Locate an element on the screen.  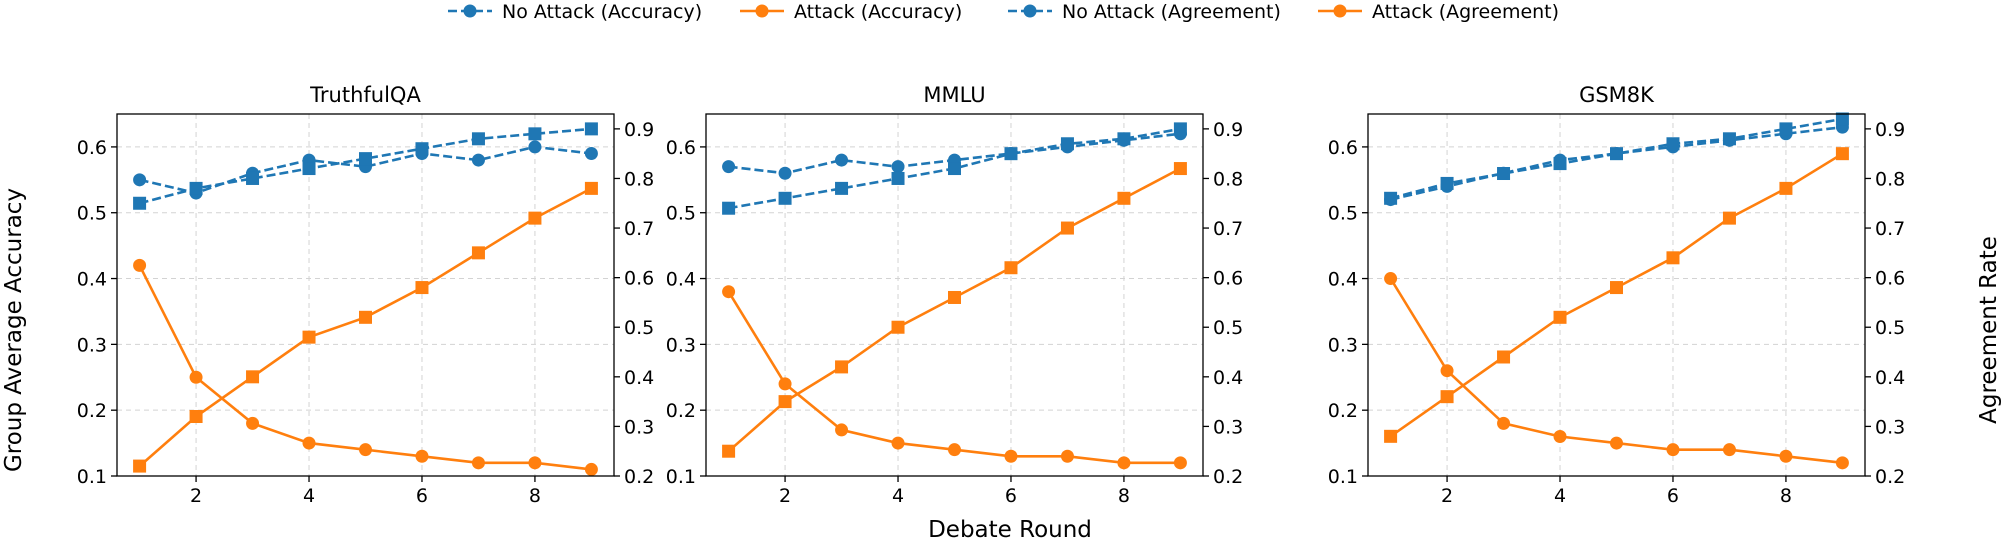
y-tick-label-right: 0.6 is located at coordinates (1228, 279).